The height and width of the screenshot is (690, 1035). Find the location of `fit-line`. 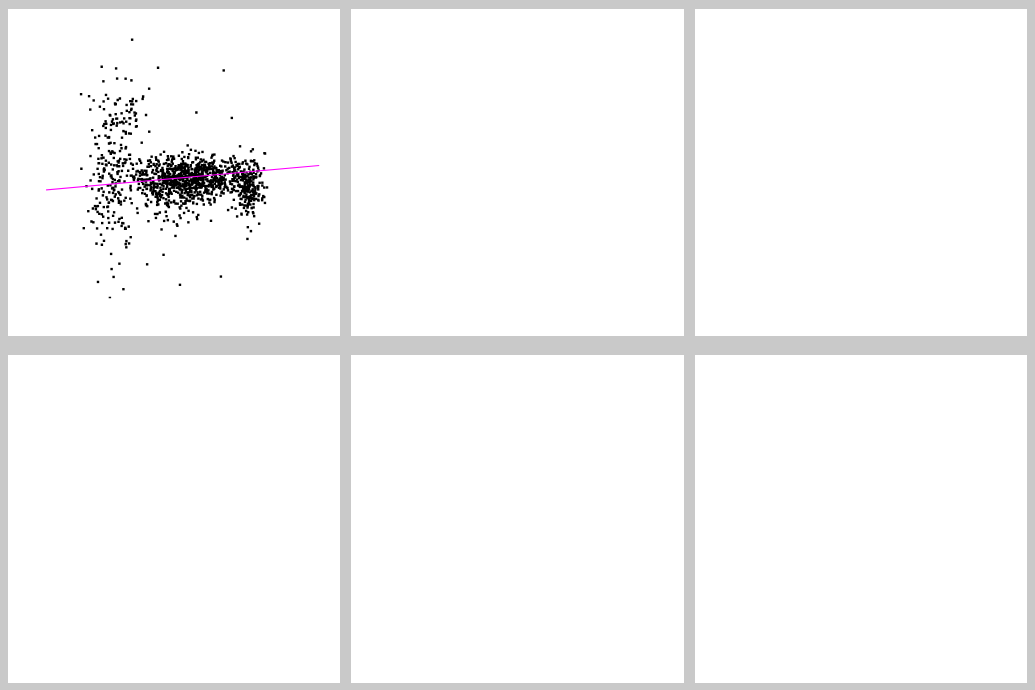

fit-line is located at coordinates (183, 177).